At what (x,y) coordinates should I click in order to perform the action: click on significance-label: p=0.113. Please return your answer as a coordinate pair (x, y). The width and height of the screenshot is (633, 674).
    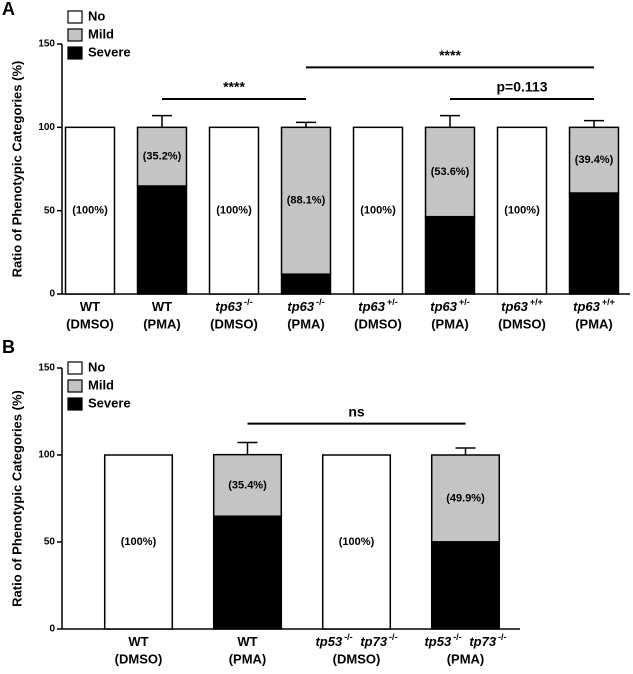
    Looking at the image, I should click on (522, 87).